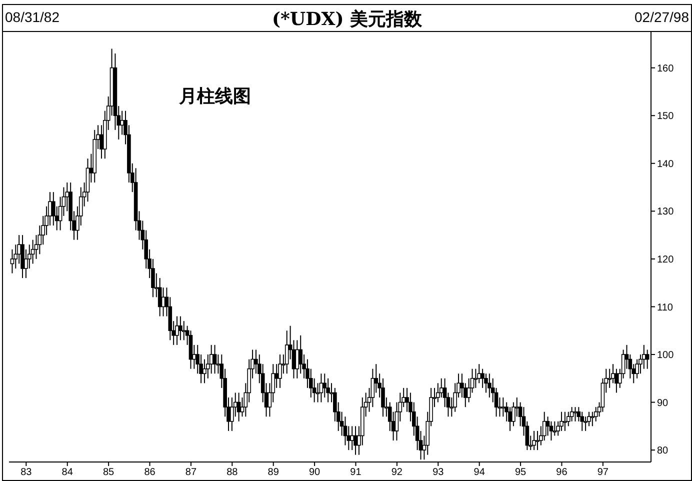 Image resolution: width=692 pixels, height=481 pixels. Describe the element at coordinates (109, 472) in the screenshot. I see `x-tick-label: 85` at that location.